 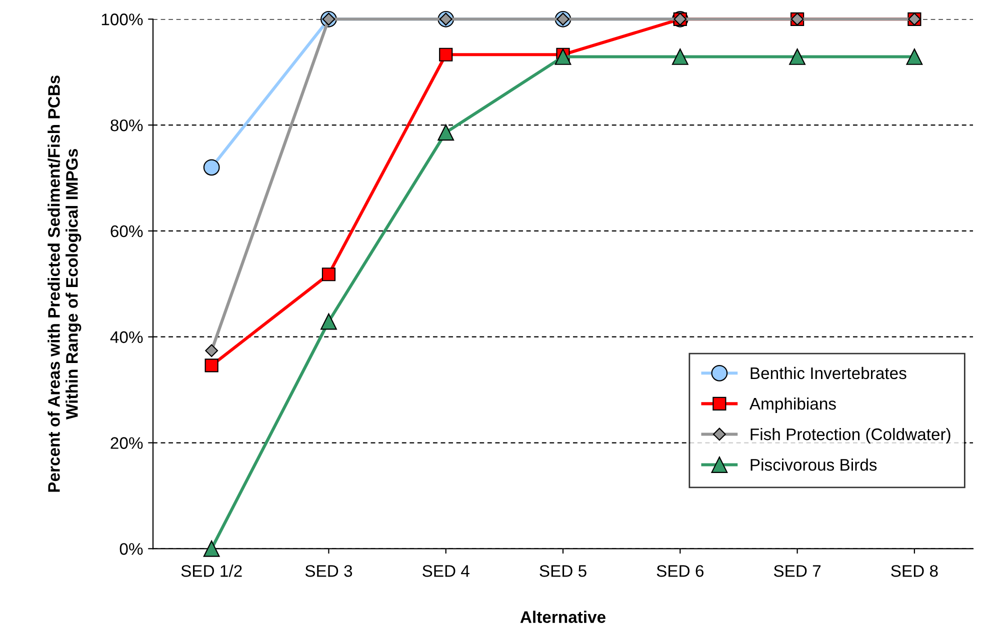 I want to click on x-tick-label: SED 3, so click(x=328, y=571).